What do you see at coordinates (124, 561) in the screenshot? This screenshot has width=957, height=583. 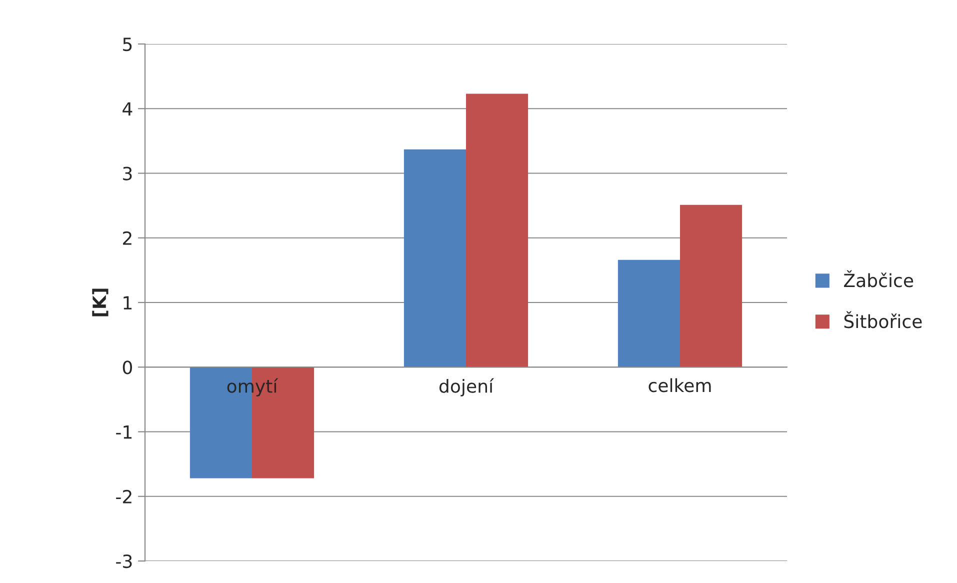 I see `y-tick-label: -3` at bounding box center [124, 561].